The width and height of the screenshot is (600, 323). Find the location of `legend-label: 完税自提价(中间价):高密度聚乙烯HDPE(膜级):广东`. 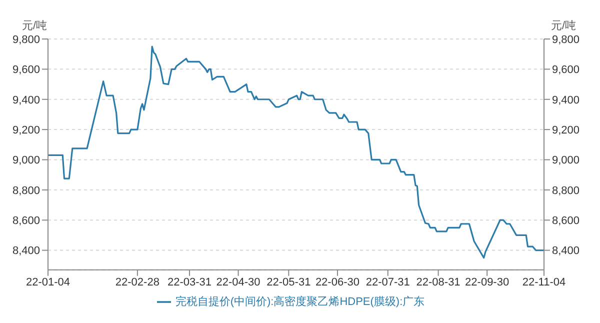

legend-label: 完税自提价(中间价):高密度聚乙烯HDPE(膜级):广东 is located at coordinates (300, 302).